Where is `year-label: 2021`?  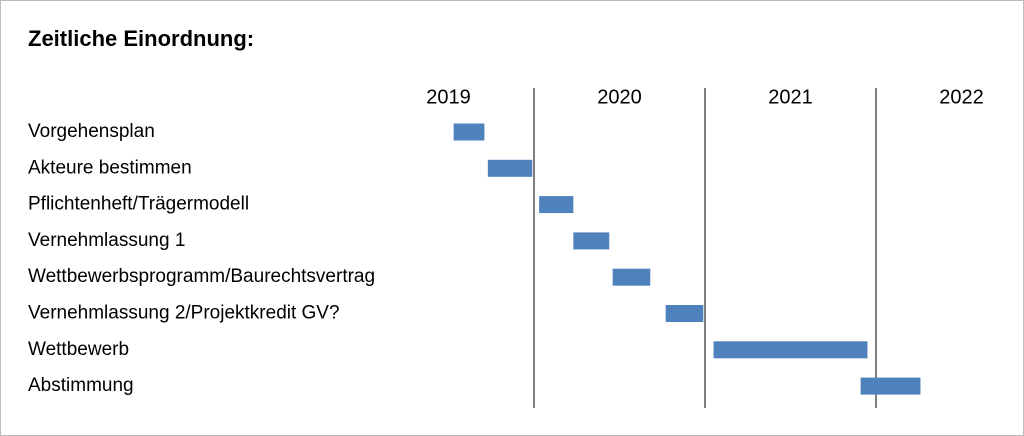 year-label: 2021 is located at coordinates (790, 97).